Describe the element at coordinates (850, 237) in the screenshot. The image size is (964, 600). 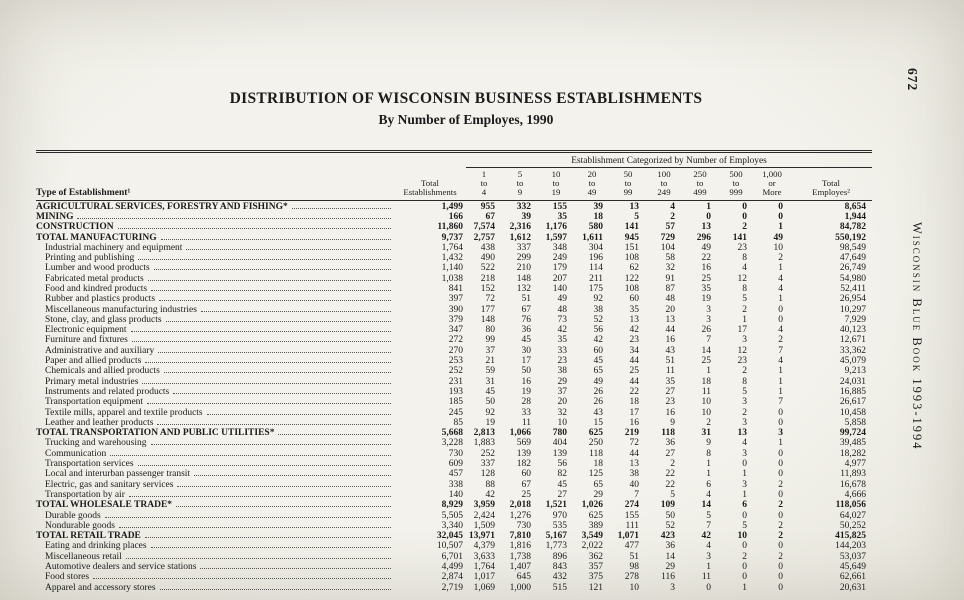
I see `cell-total-employes: 550,192` at that location.